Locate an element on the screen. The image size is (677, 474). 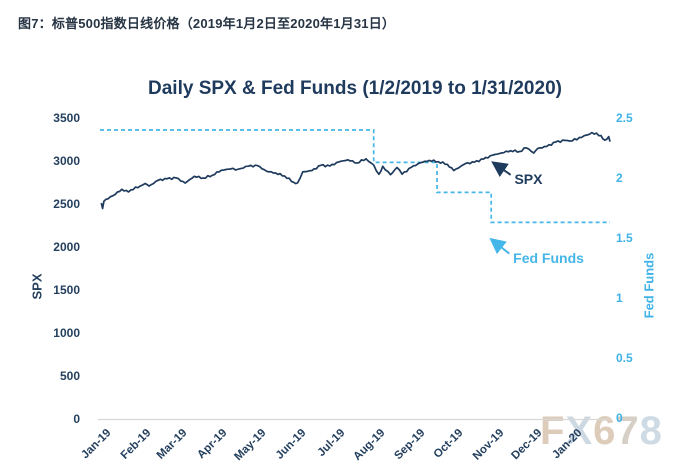
fed-funds-annotation-arrow is located at coordinates (499, 246).